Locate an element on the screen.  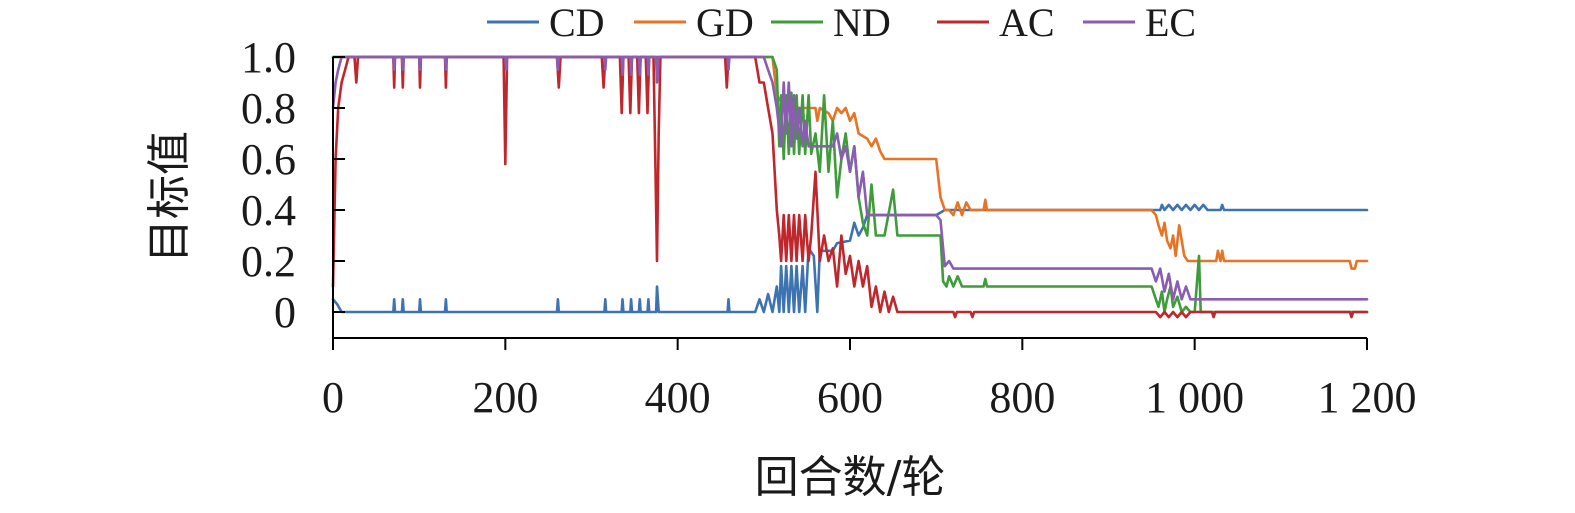
y-tick-label: 0.4 is located at coordinates (268, 210).